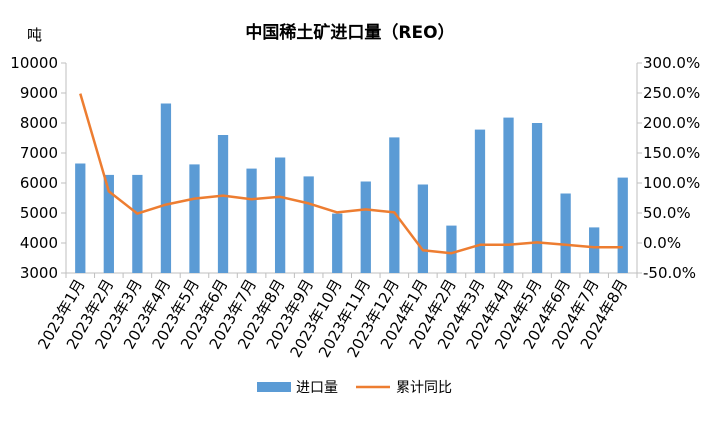 Image resolution: width=714 pixels, height=421 pixels. I want to click on y-right-tick-label: 150.0%, so click(671, 153).